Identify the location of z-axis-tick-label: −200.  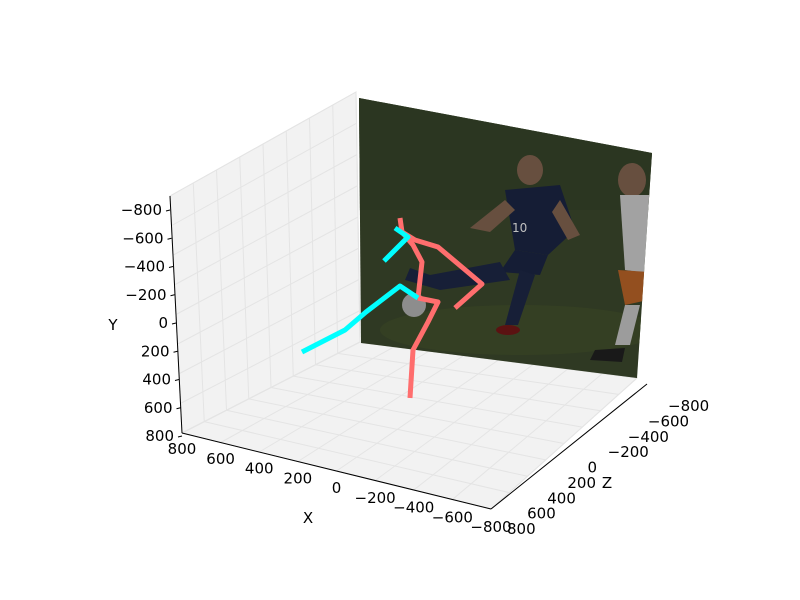
(628, 452).